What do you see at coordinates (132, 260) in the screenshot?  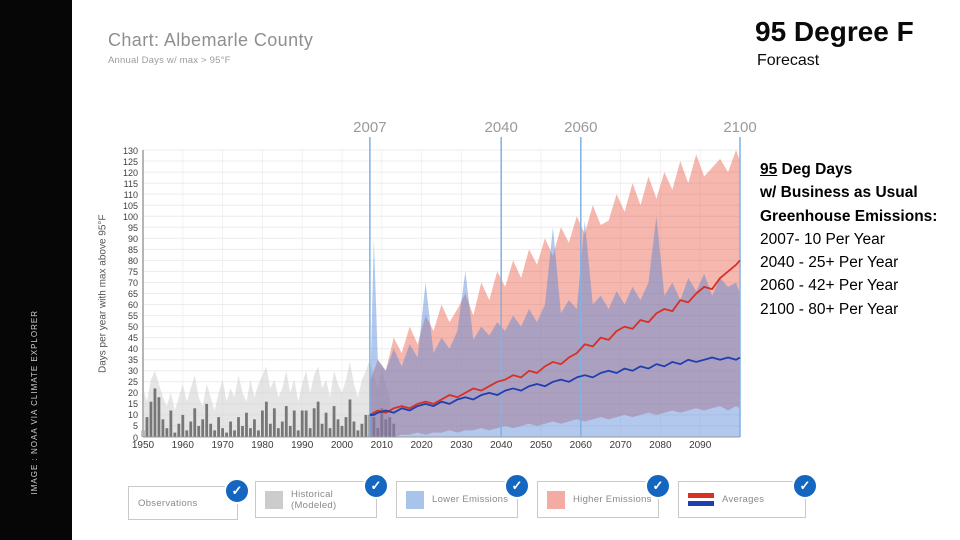 I see `y-tick-80: 80` at bounding box center [132, 260].